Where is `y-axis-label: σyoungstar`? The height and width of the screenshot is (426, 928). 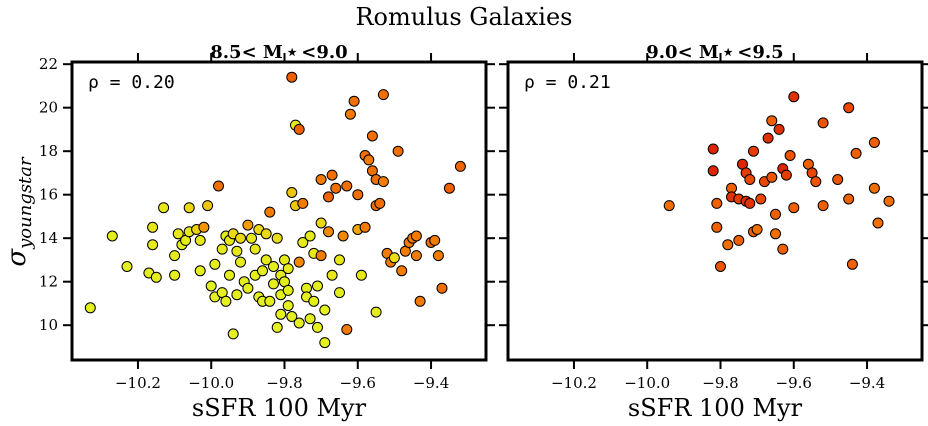
y-axis-label: σyoungstar is located at coordinates (19, 211).